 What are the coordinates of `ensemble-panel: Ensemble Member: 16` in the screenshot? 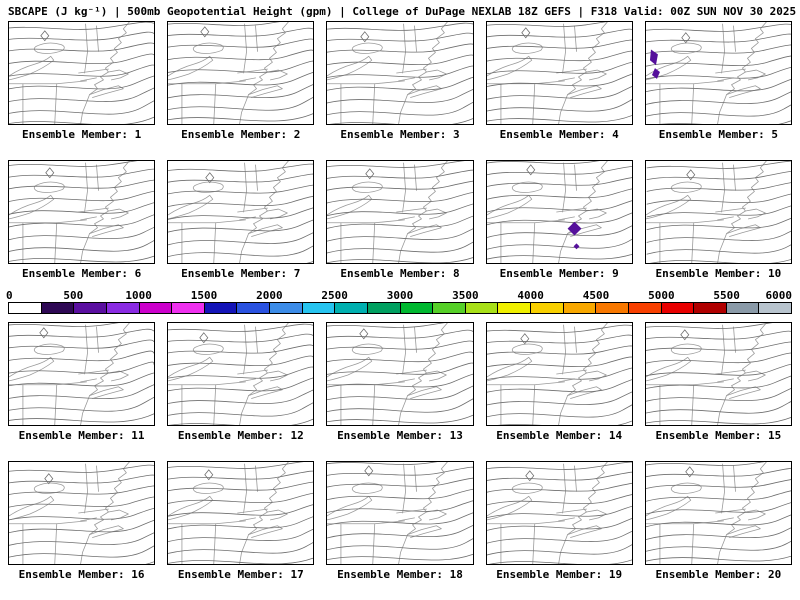 It's located at (82, 522).